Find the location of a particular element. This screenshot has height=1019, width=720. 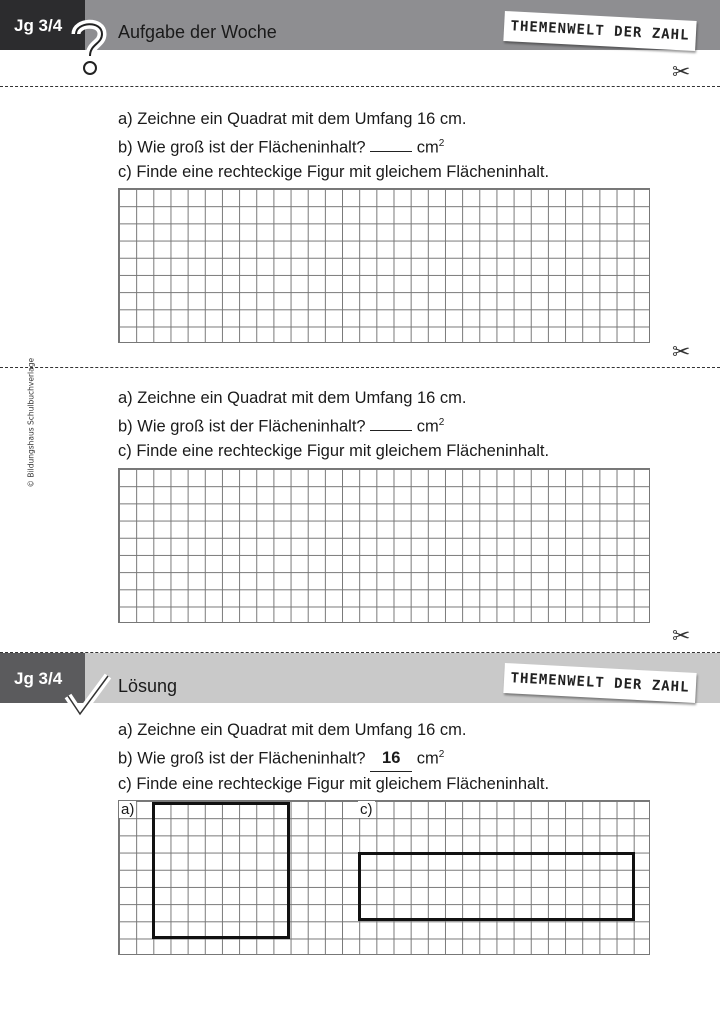

rectangle-solution is located at coordinates (496, 886).